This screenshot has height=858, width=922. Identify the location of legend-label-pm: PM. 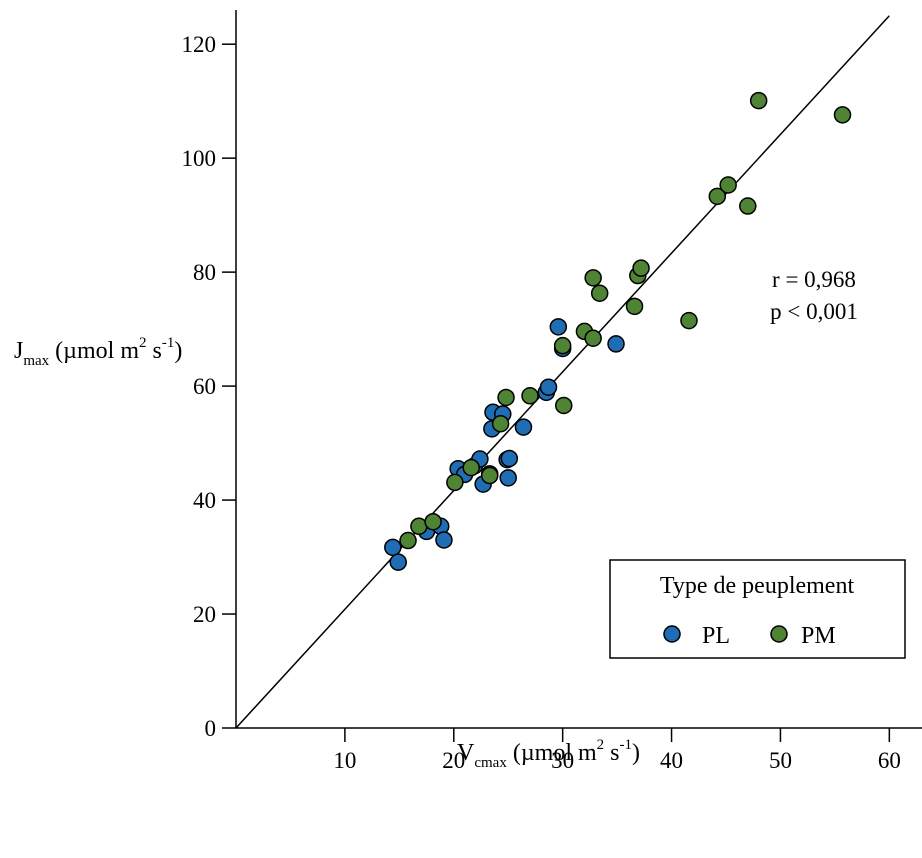
(818, 636).